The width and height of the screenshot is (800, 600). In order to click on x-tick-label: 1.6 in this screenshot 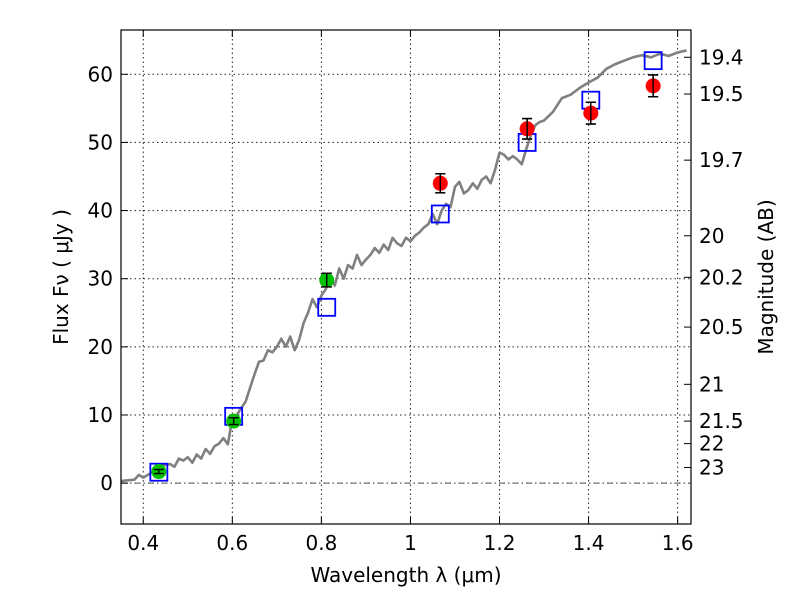, I will do `click(678, 543)`.